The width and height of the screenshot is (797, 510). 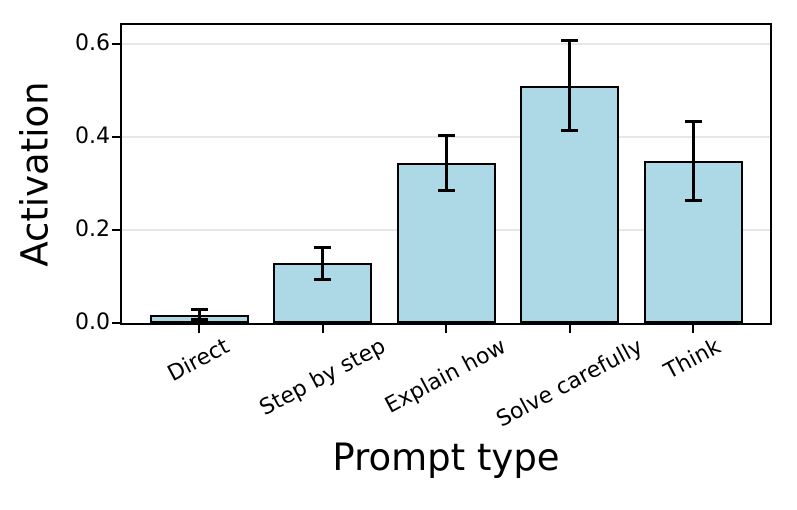 What do you see at coordinates (693, 201) in the screenshot?
I see `error-bar-cap-bottom-think` at bounding box center [693, 201].